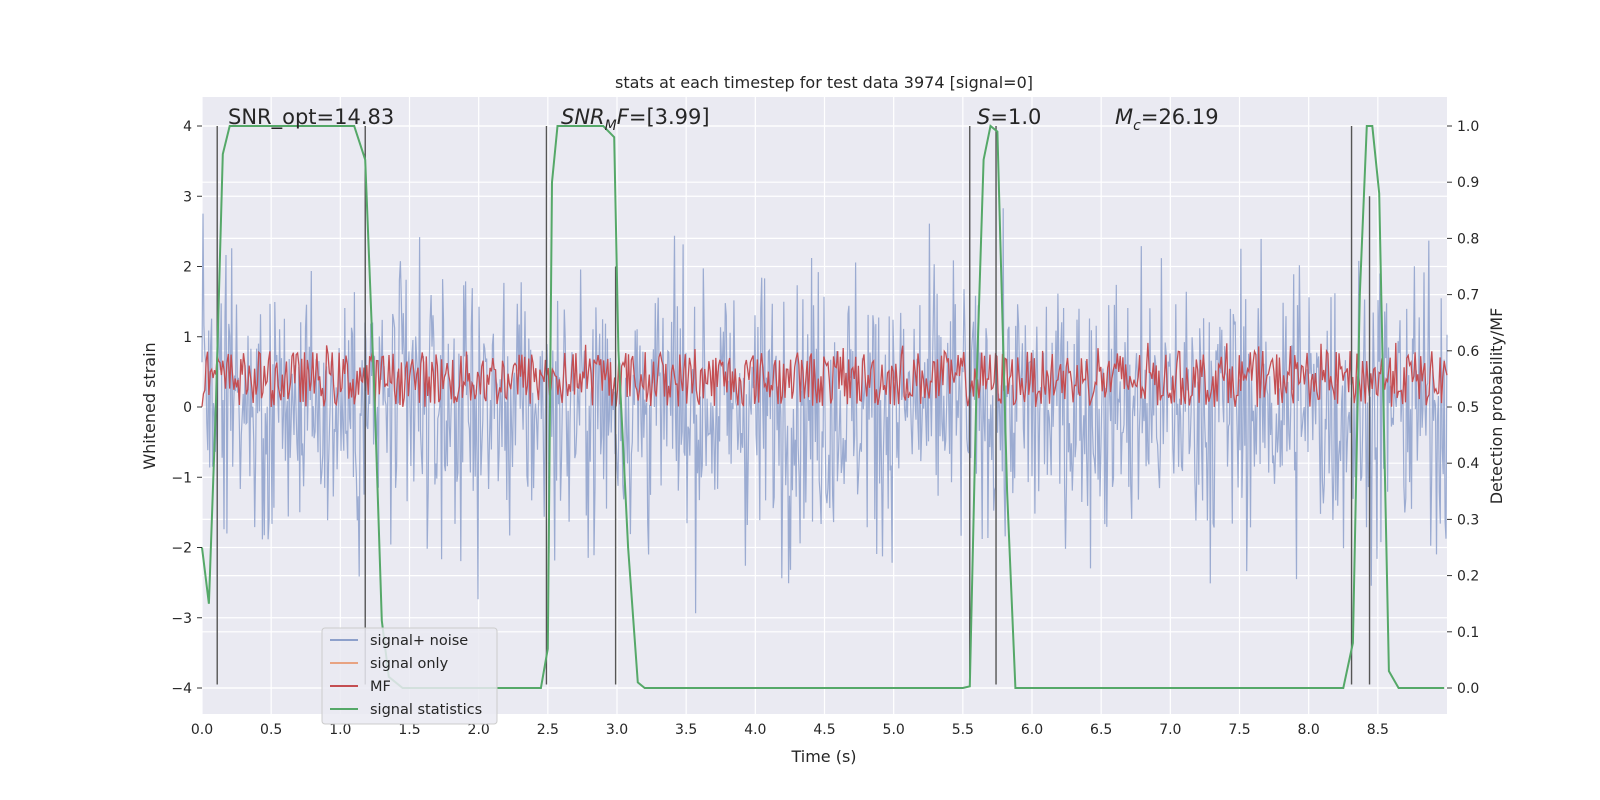 This screenshot has height=800, width=1600. What do you see at coordinates (1468, 352) in the screenshot?
I see `y2-tick-label: 0.6` at bounding box center [1468, 352].